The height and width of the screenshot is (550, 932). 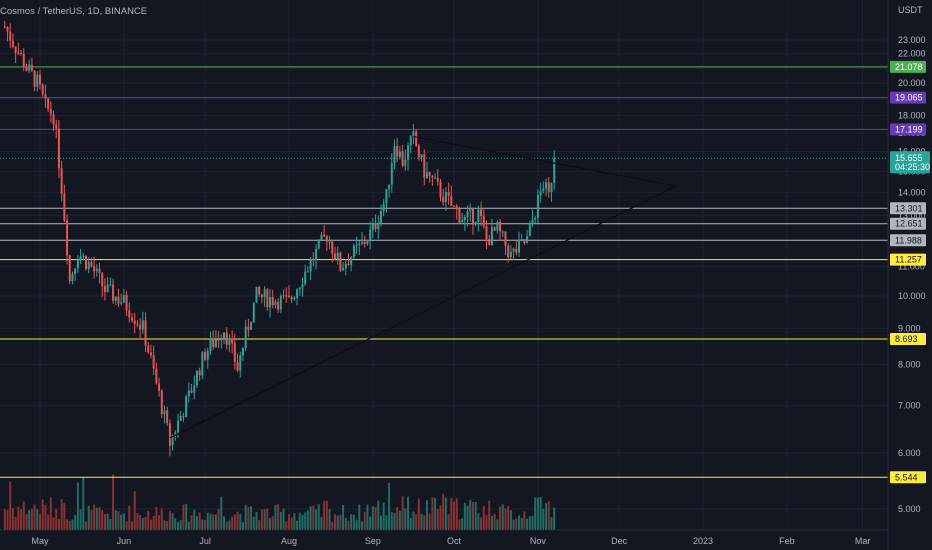 I want to click on level-tag, so click(x=908, y=477).